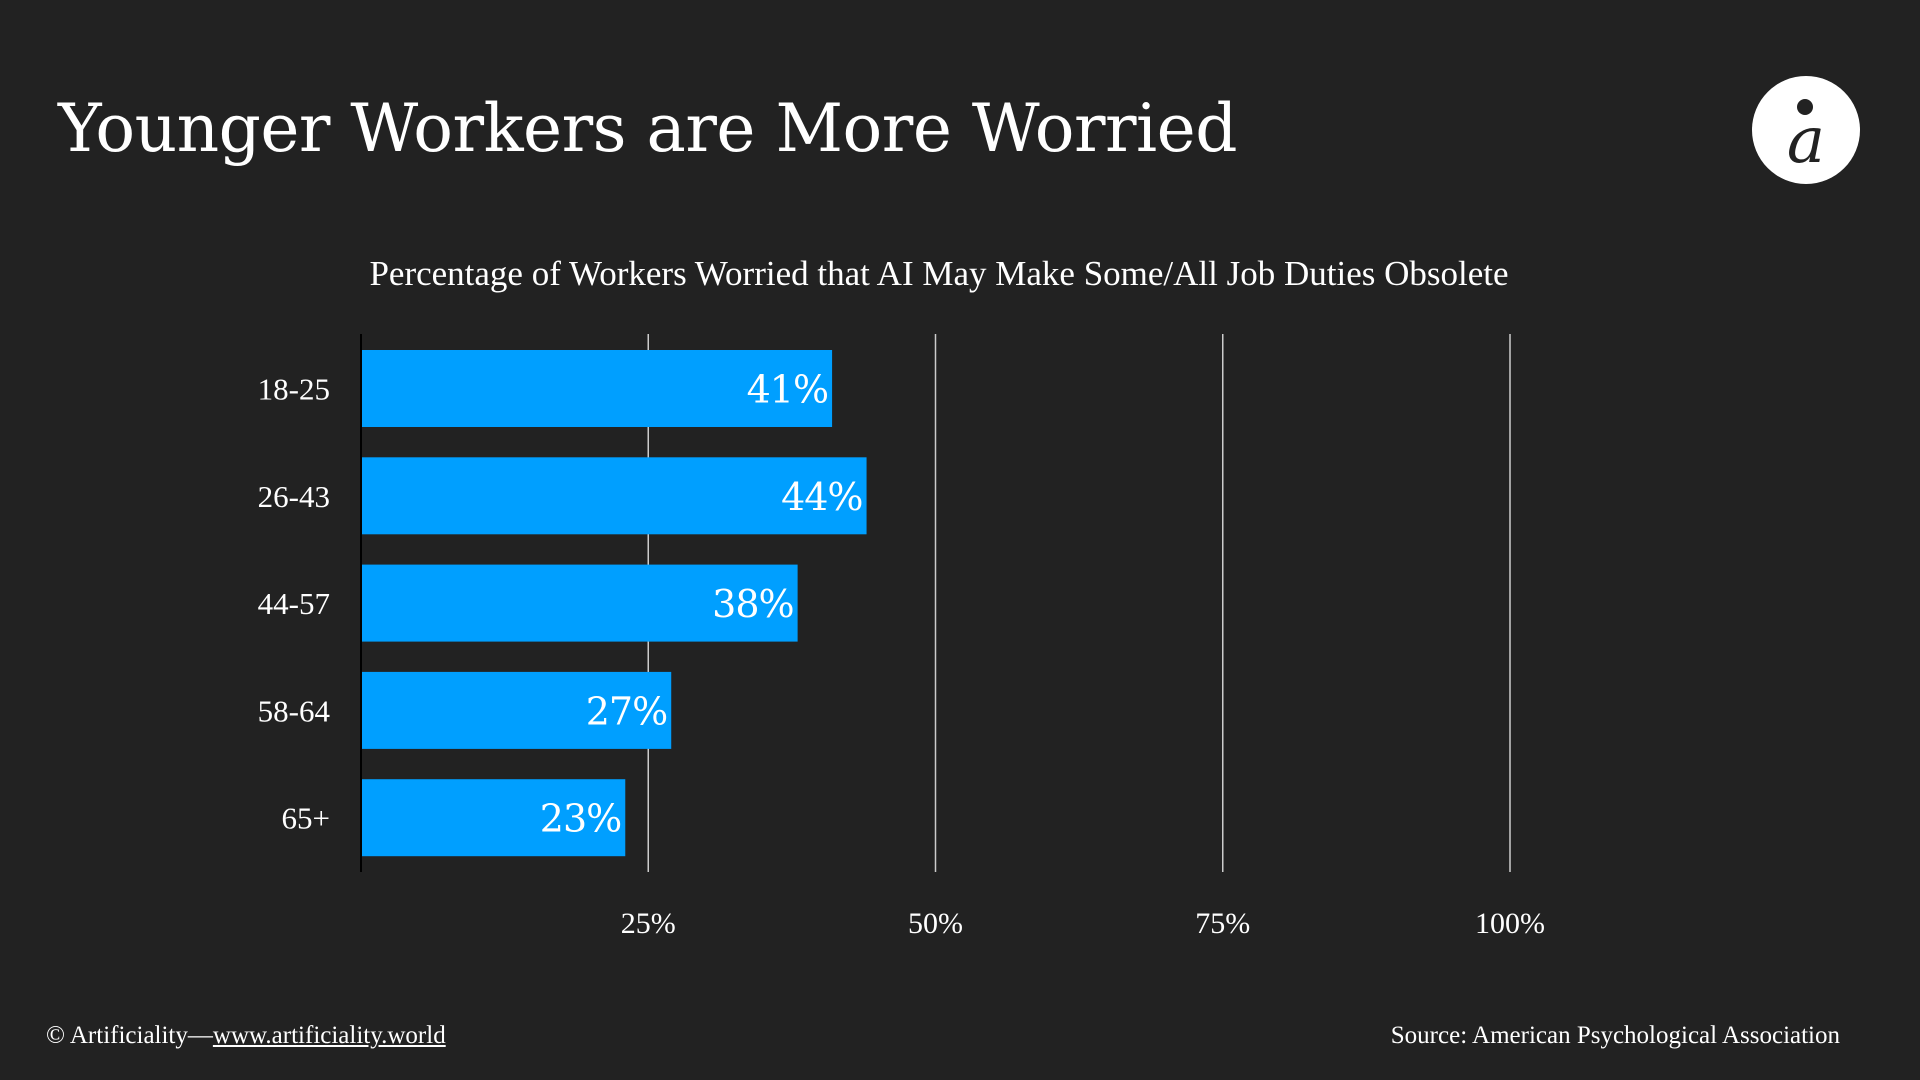 The width and height of the screenshot is (1920, 1080). I want to click on bar-value-label: 38%, so click(752, 604).